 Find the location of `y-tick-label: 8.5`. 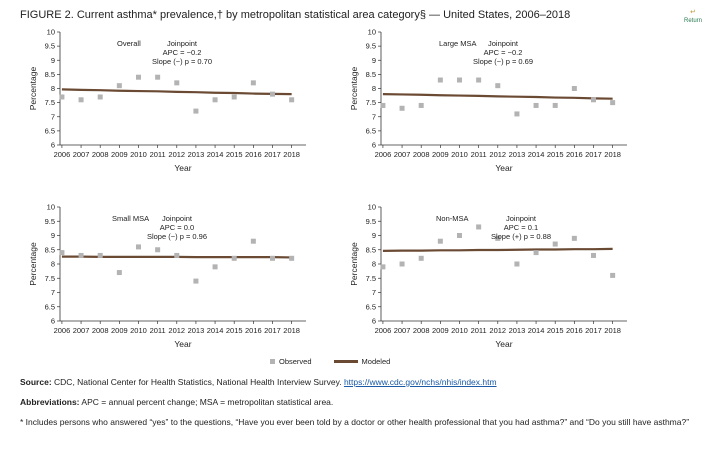

y-tick-label: 8.5 is located at coordinates (371, 74).